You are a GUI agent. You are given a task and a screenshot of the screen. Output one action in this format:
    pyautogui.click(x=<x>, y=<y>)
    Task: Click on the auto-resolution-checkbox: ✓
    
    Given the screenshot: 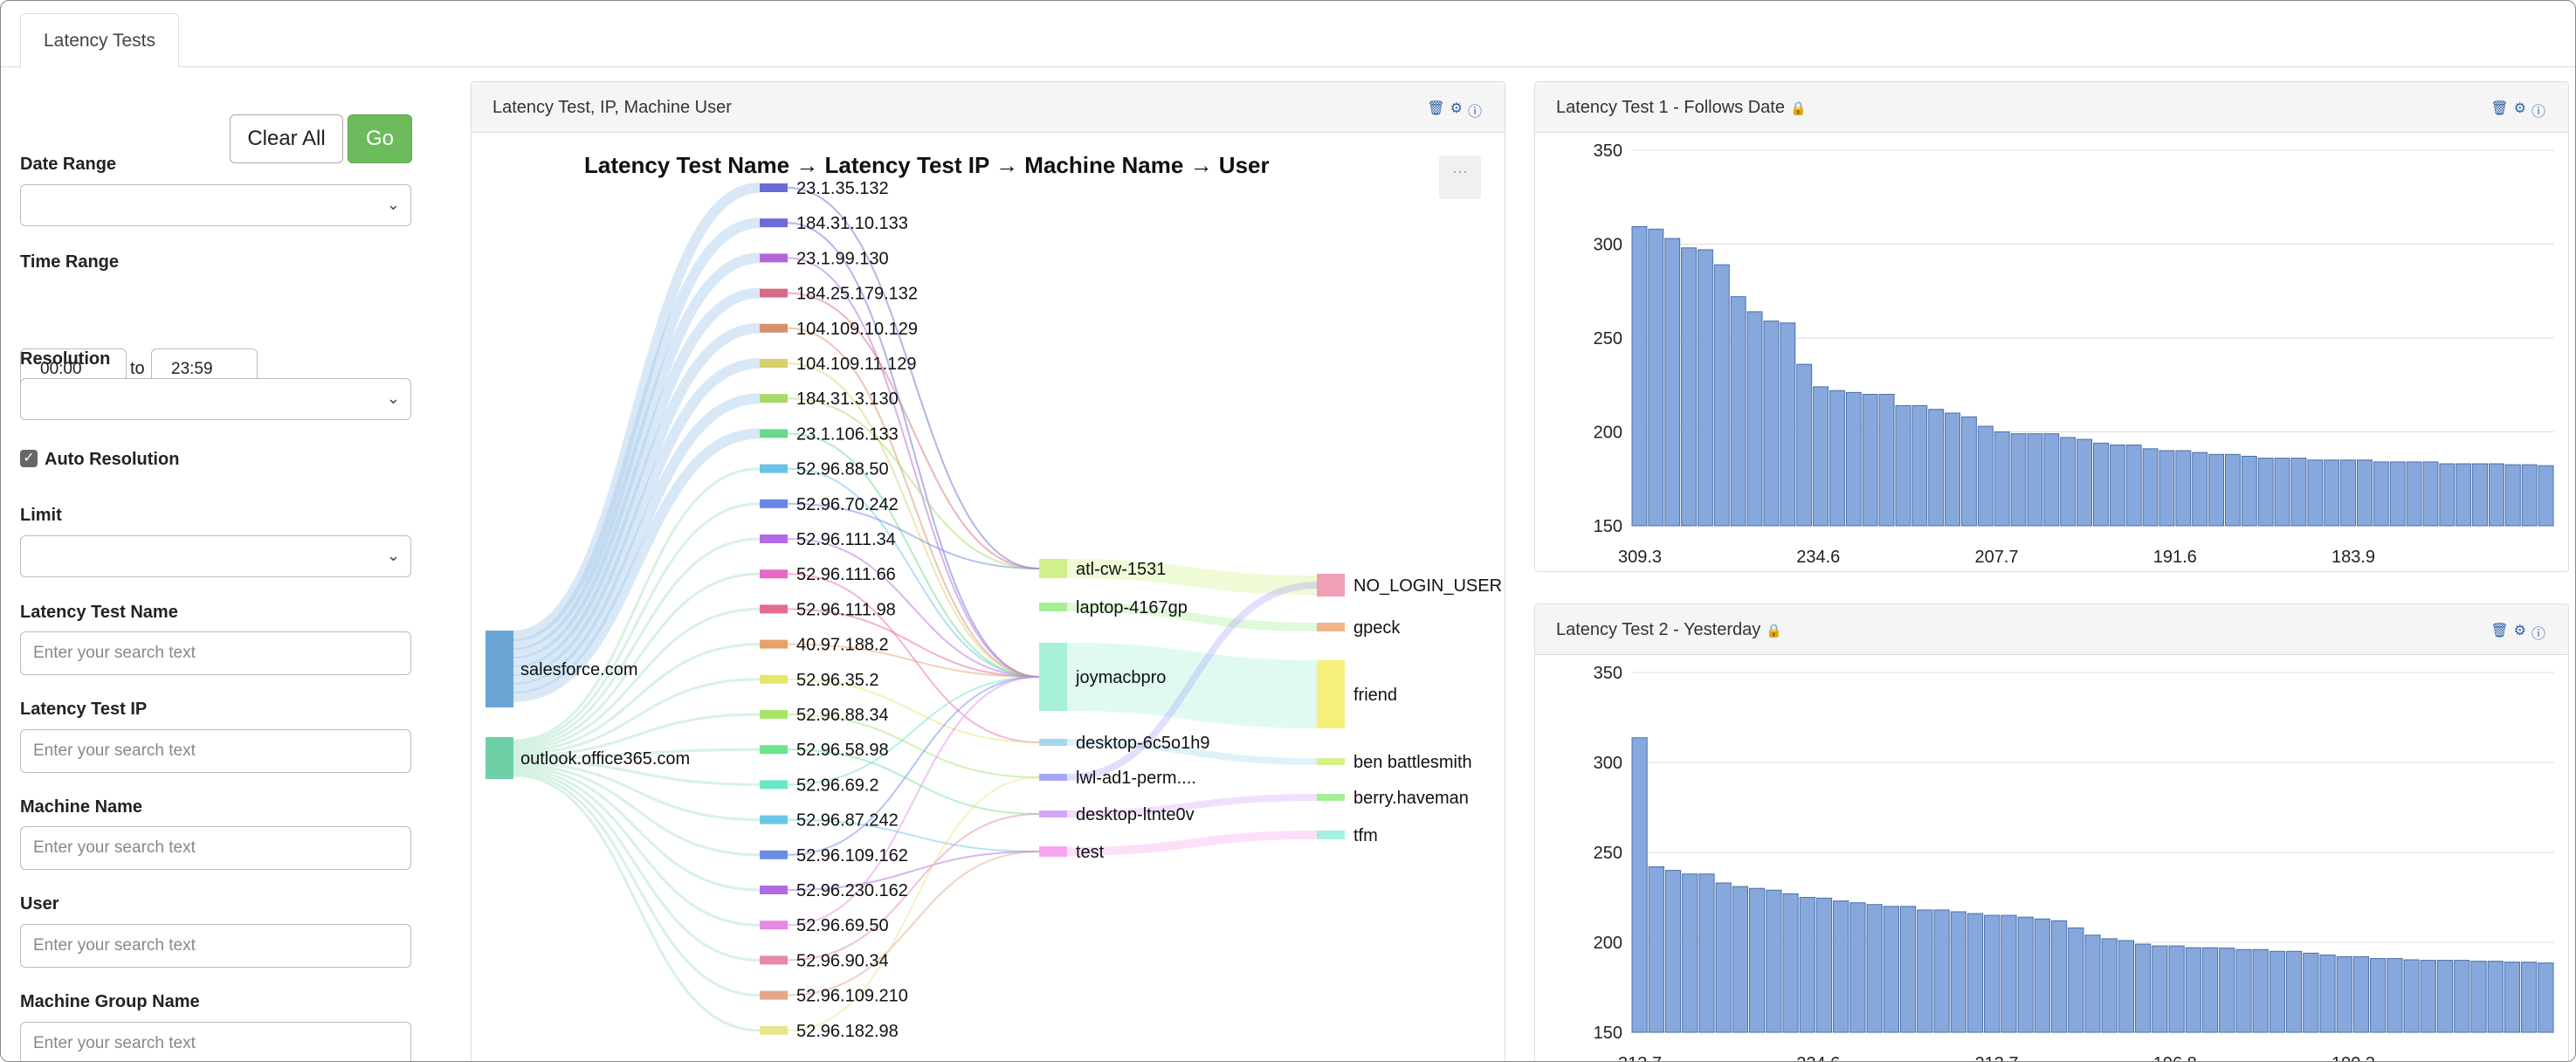 What is the action you would take?
    pyautogui.click(x=29, y=458)
    